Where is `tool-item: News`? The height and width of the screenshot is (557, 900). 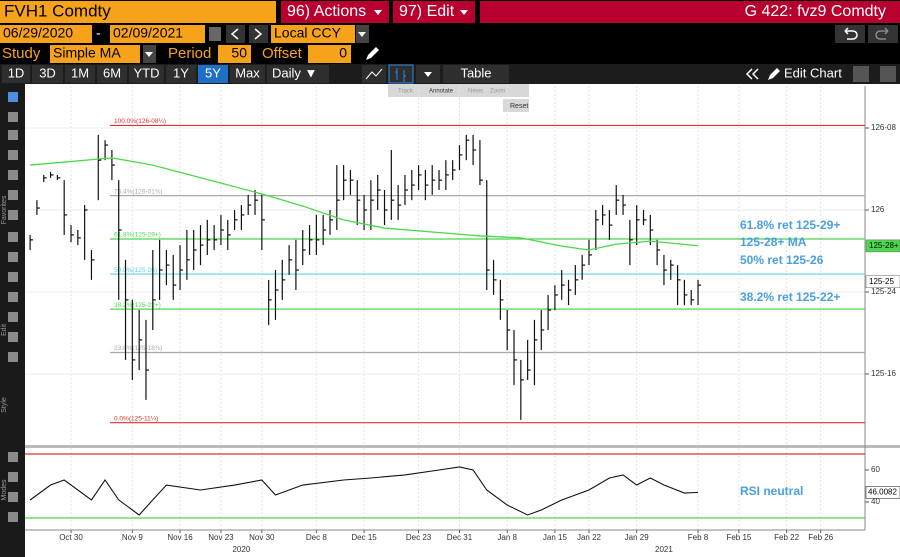
tool-item: News is located at coordinates (475, 92).